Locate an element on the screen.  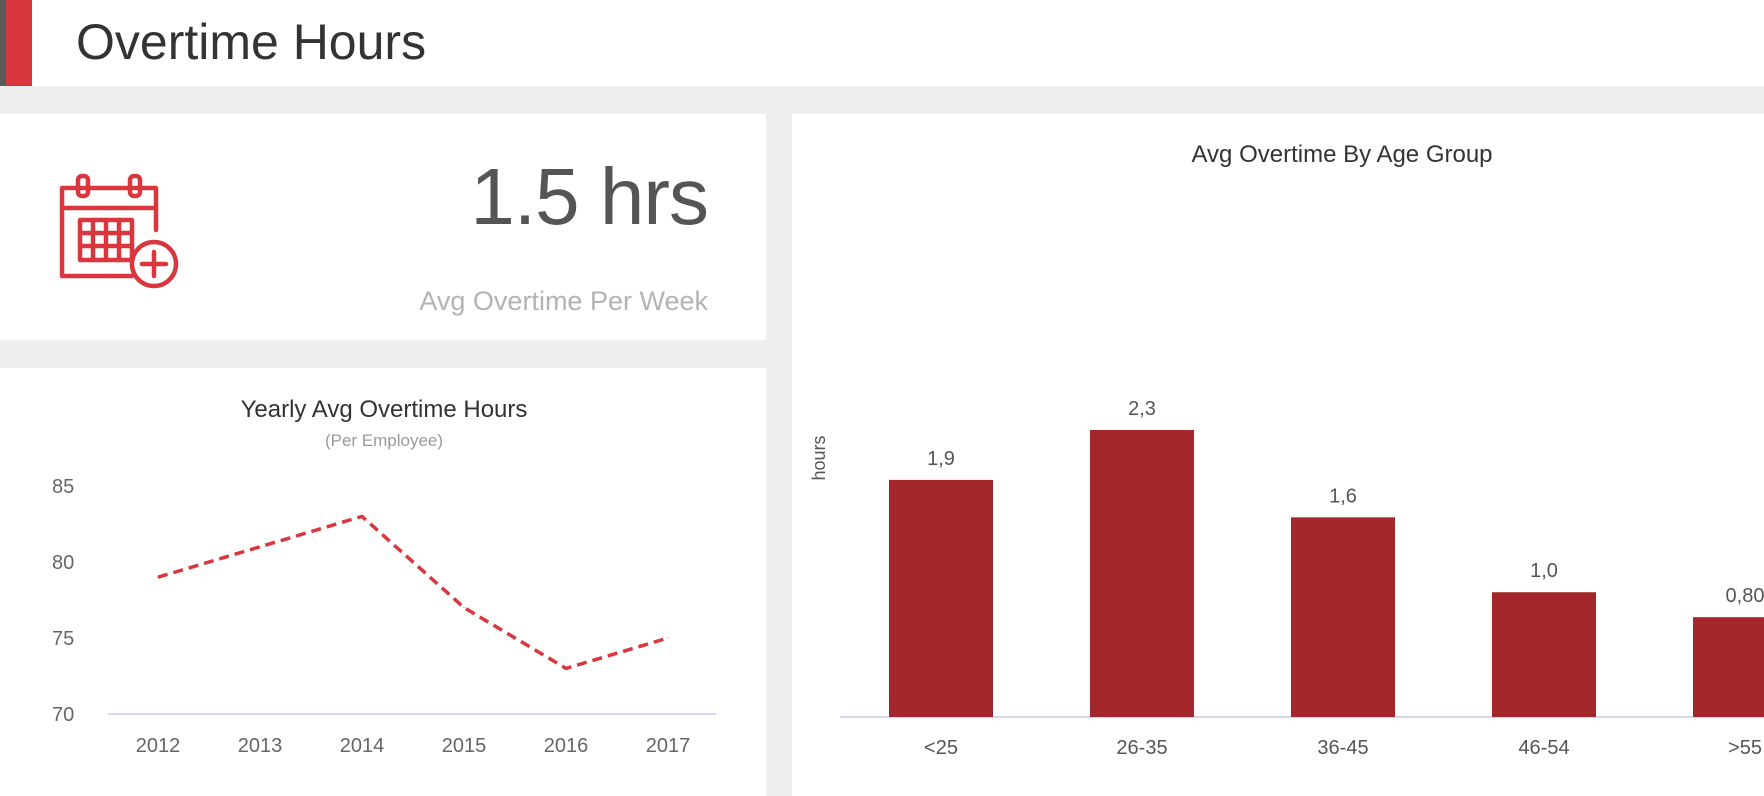
bar-chart-x-tick: 36-45 is located at coordinates (1342, 748).